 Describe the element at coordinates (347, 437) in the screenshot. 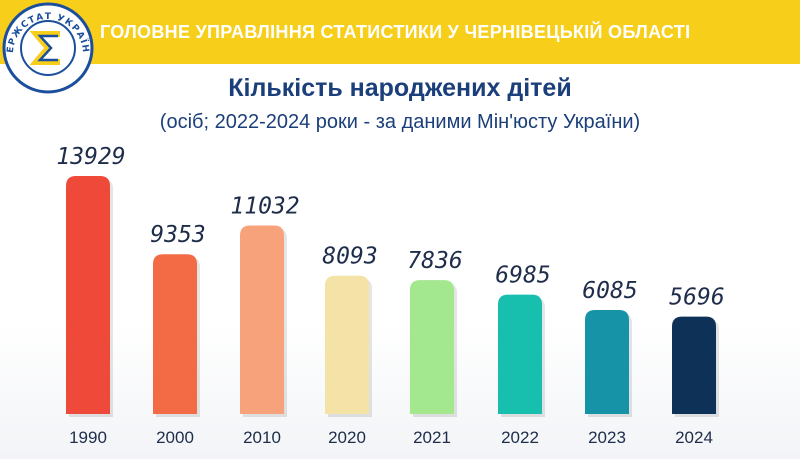

I see `x-tick-label-2020: 2020` at that location.